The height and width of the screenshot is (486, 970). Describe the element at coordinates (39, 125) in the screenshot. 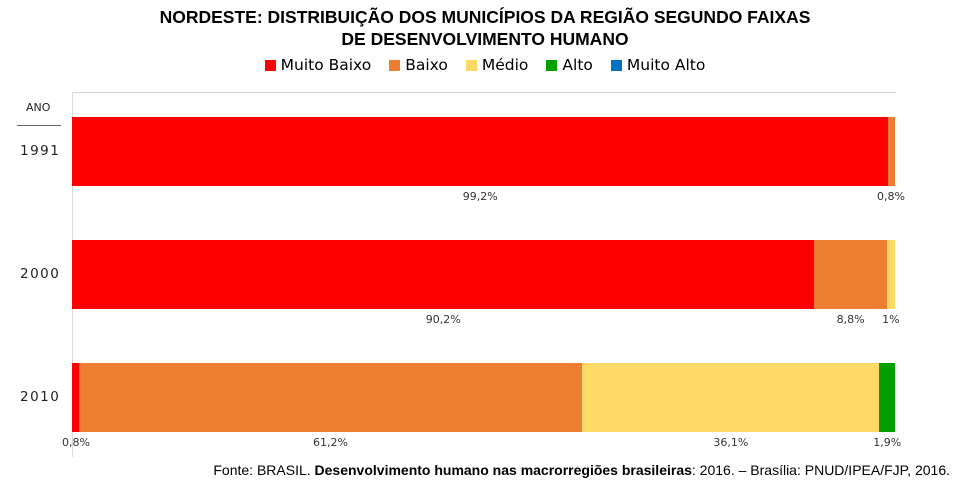

I see `y-axis-label-underline` at that location.